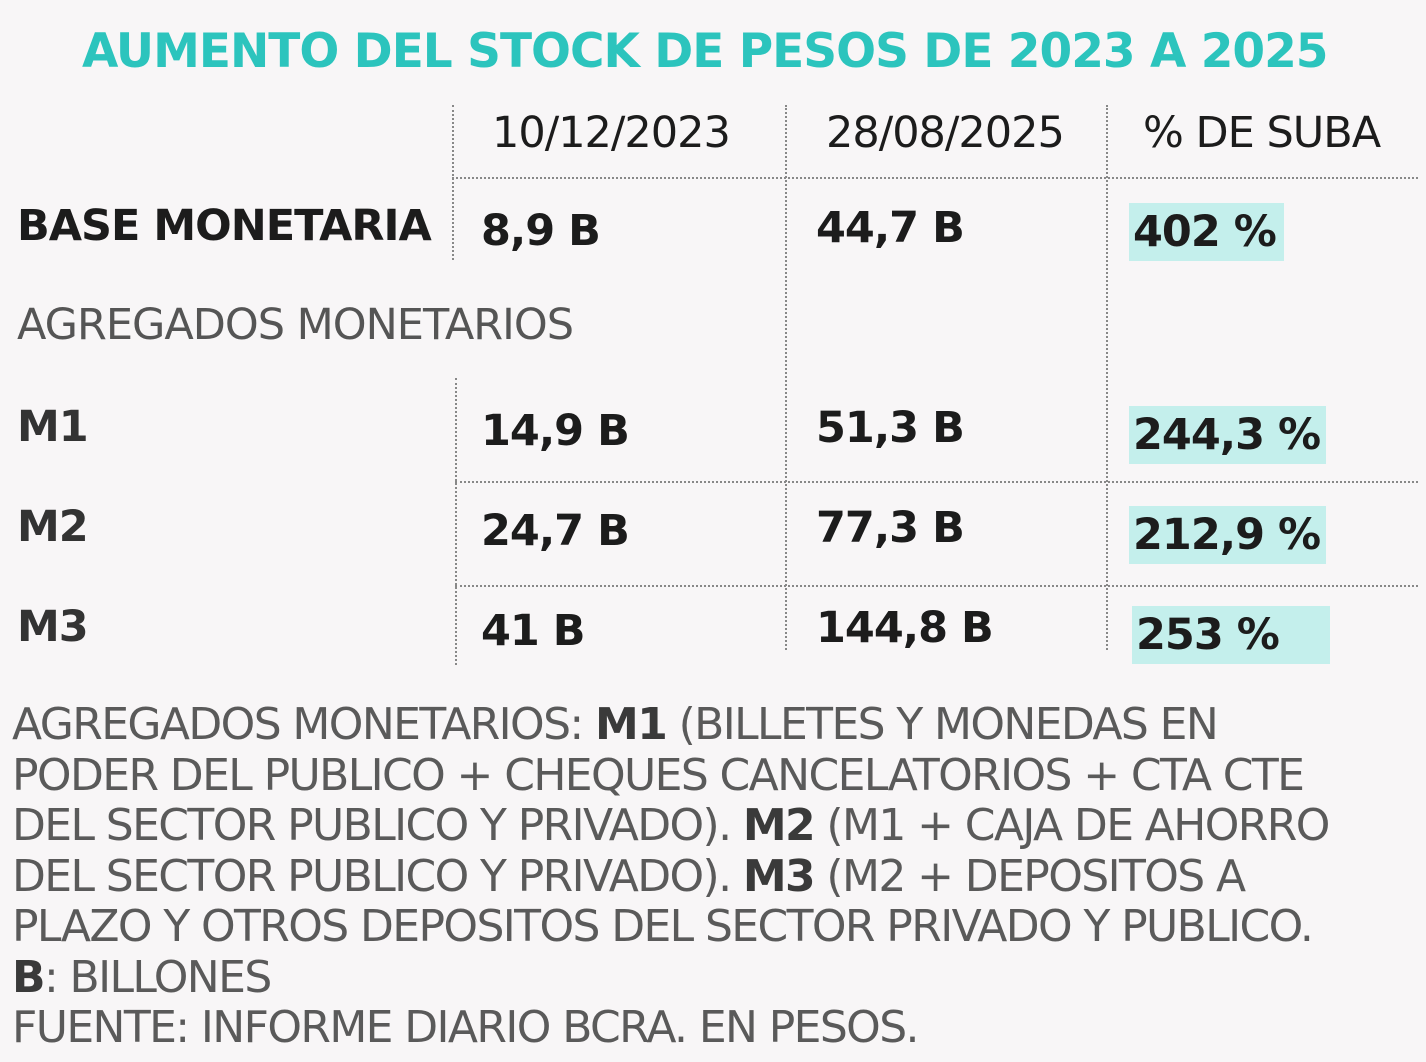 Image resolution: width=1426 pixels, height=1062 pixels. Describe the element at coordinates (611, 133) in the screenshot. I see `column-header-2023: 10/12/2023` at that location.